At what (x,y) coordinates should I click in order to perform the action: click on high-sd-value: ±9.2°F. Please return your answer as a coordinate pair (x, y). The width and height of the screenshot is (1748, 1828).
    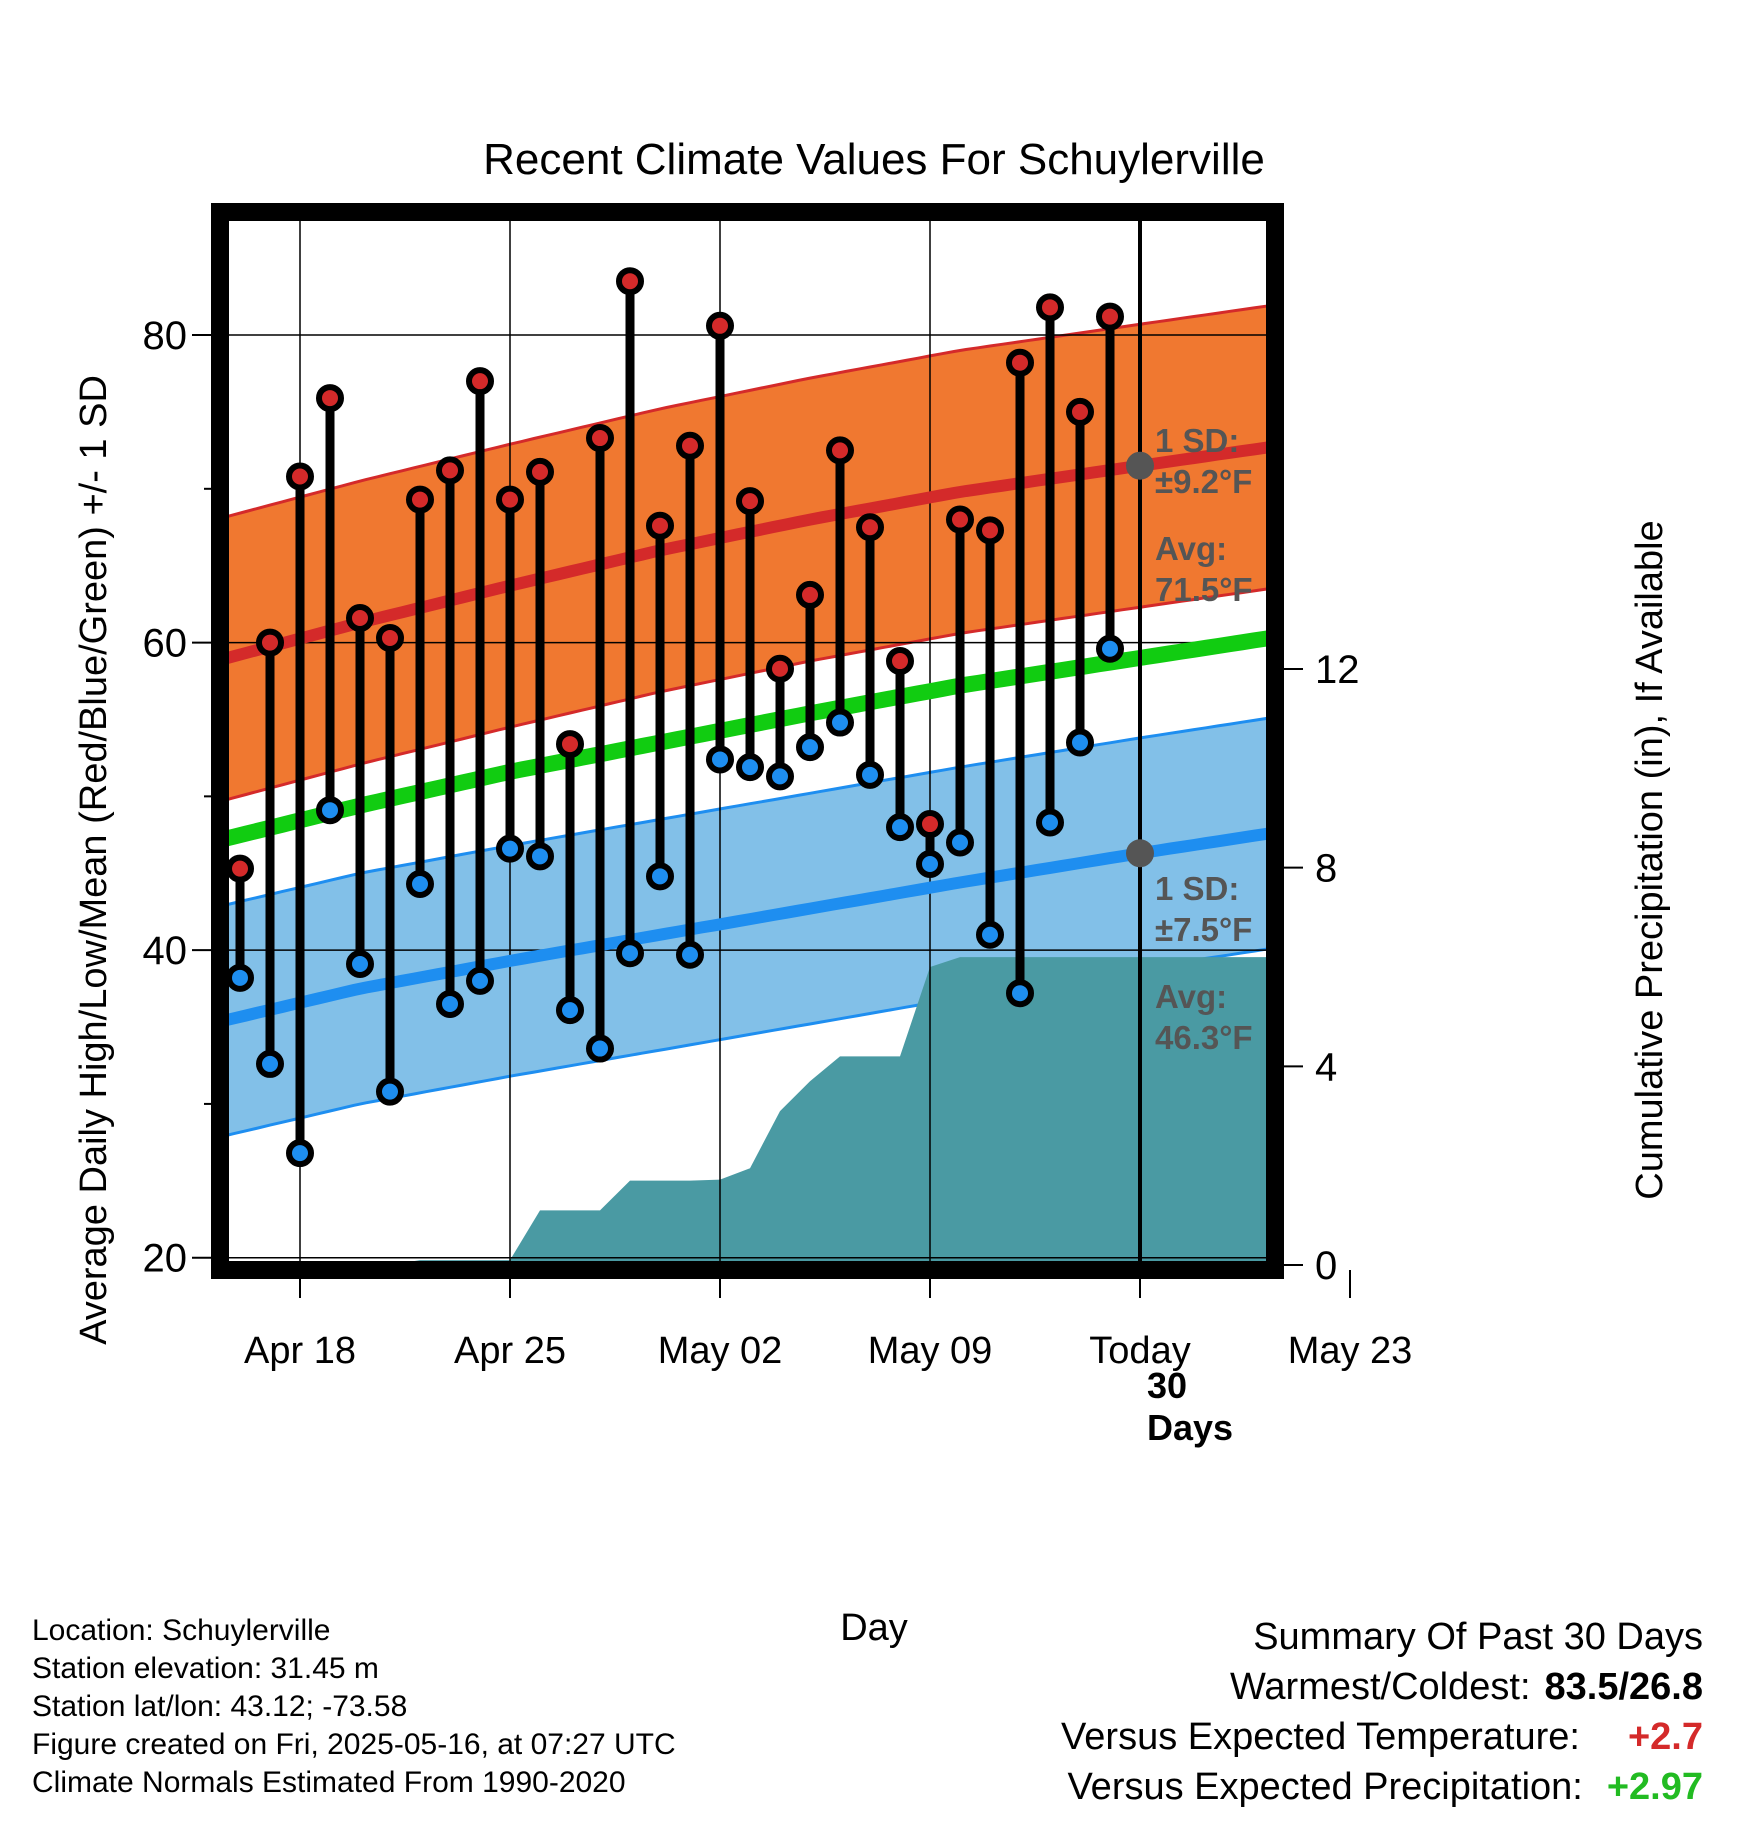
    Looking at the image, I should click on (1203, 481).